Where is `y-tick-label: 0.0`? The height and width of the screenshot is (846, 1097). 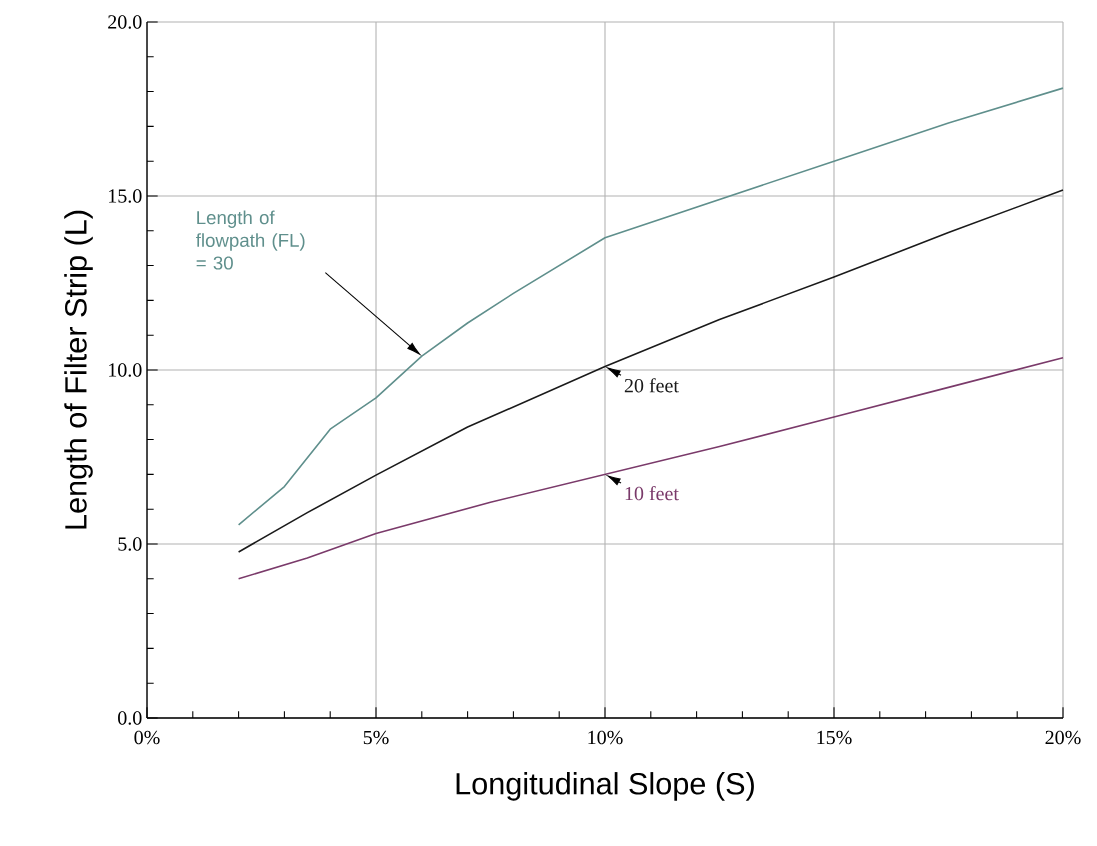
y-tick-label: 0.0 is located at coordinates (130, 718).